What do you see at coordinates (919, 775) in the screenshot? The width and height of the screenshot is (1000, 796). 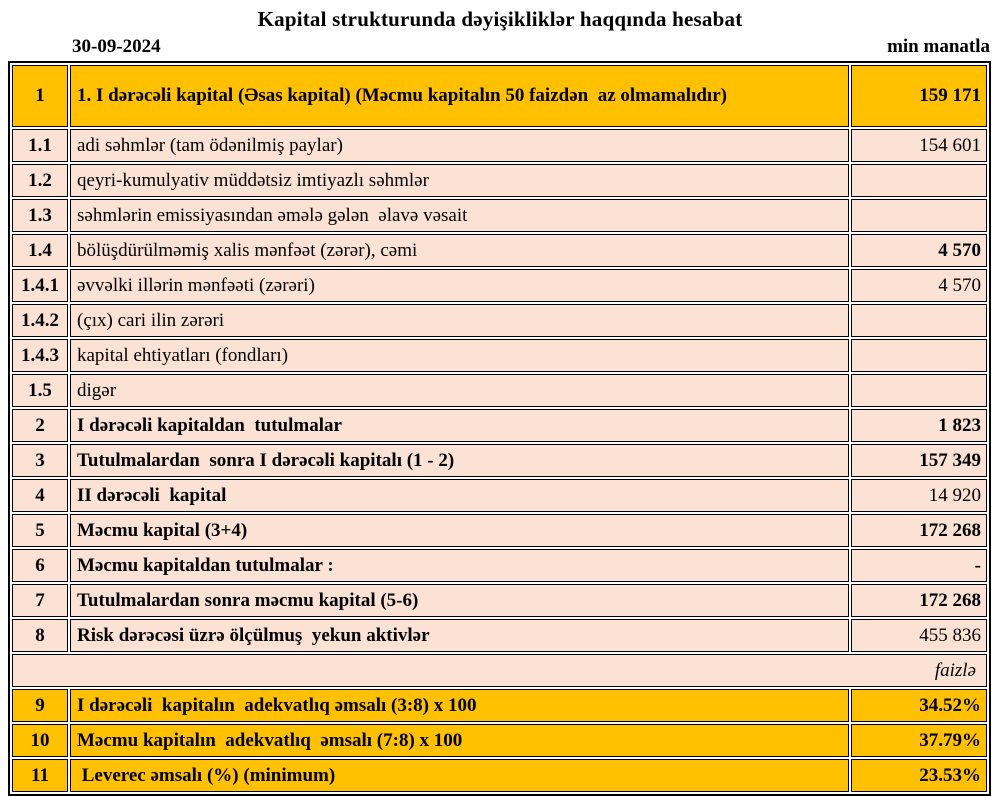 I see `row-value-cell: 23.53%` at bounding box center [919, 775].